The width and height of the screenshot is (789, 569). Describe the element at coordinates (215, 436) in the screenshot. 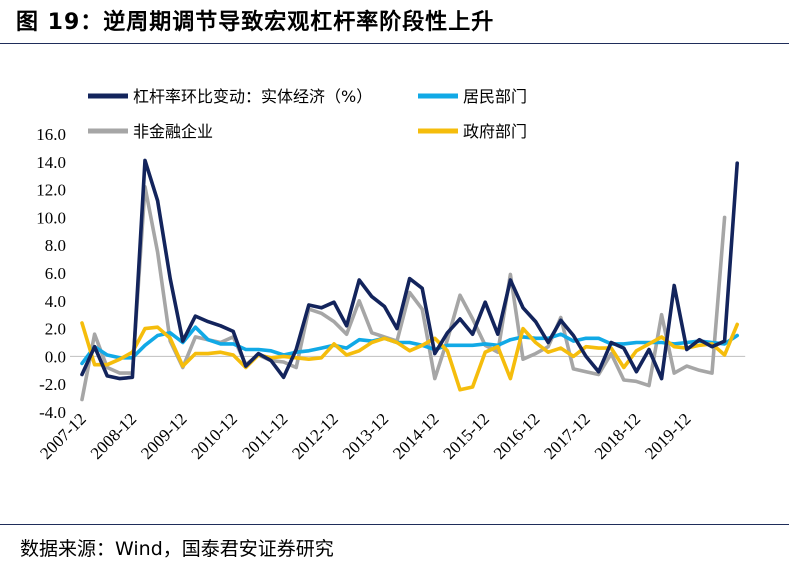

I see `x-tick-label: 2010-12` at that location.